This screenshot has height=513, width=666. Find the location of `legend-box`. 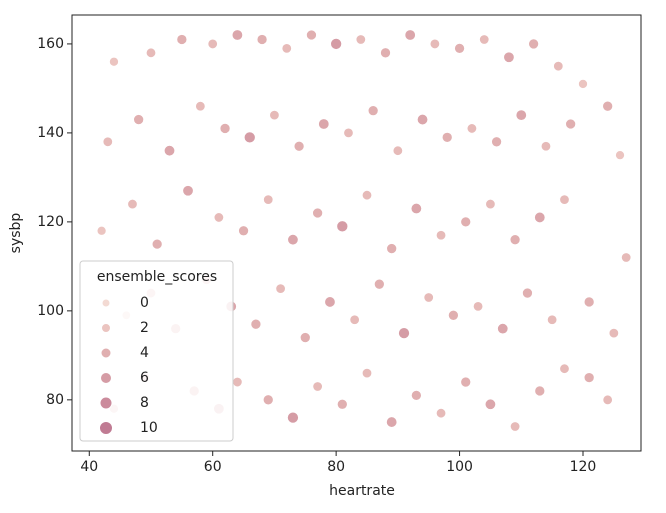

legend-box is located at coordinates (156, 351).